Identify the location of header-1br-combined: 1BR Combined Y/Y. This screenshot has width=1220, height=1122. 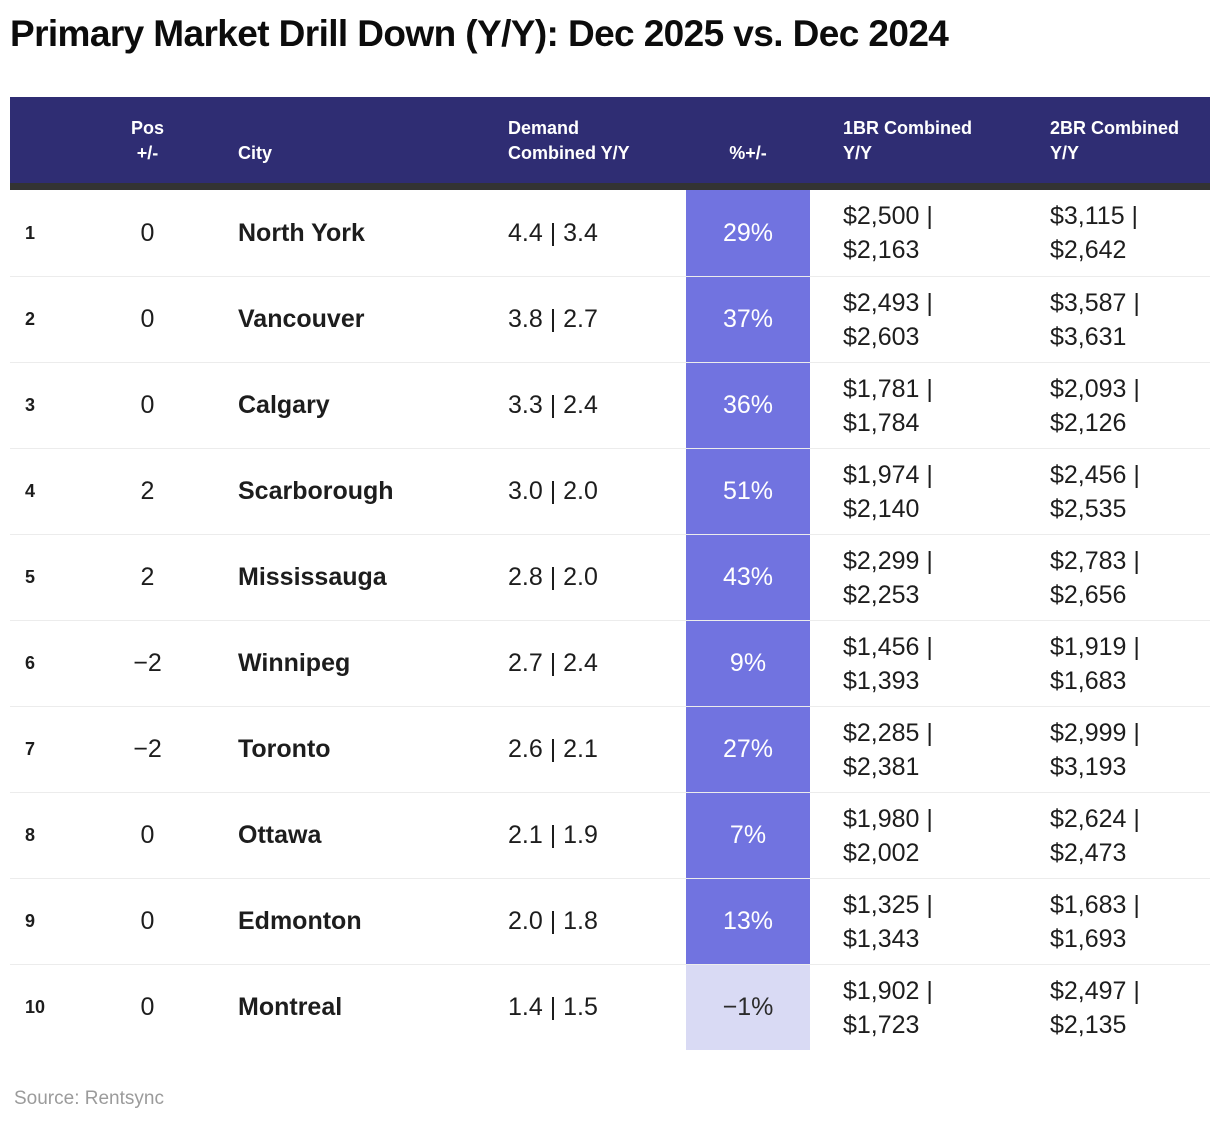
(913, 143).